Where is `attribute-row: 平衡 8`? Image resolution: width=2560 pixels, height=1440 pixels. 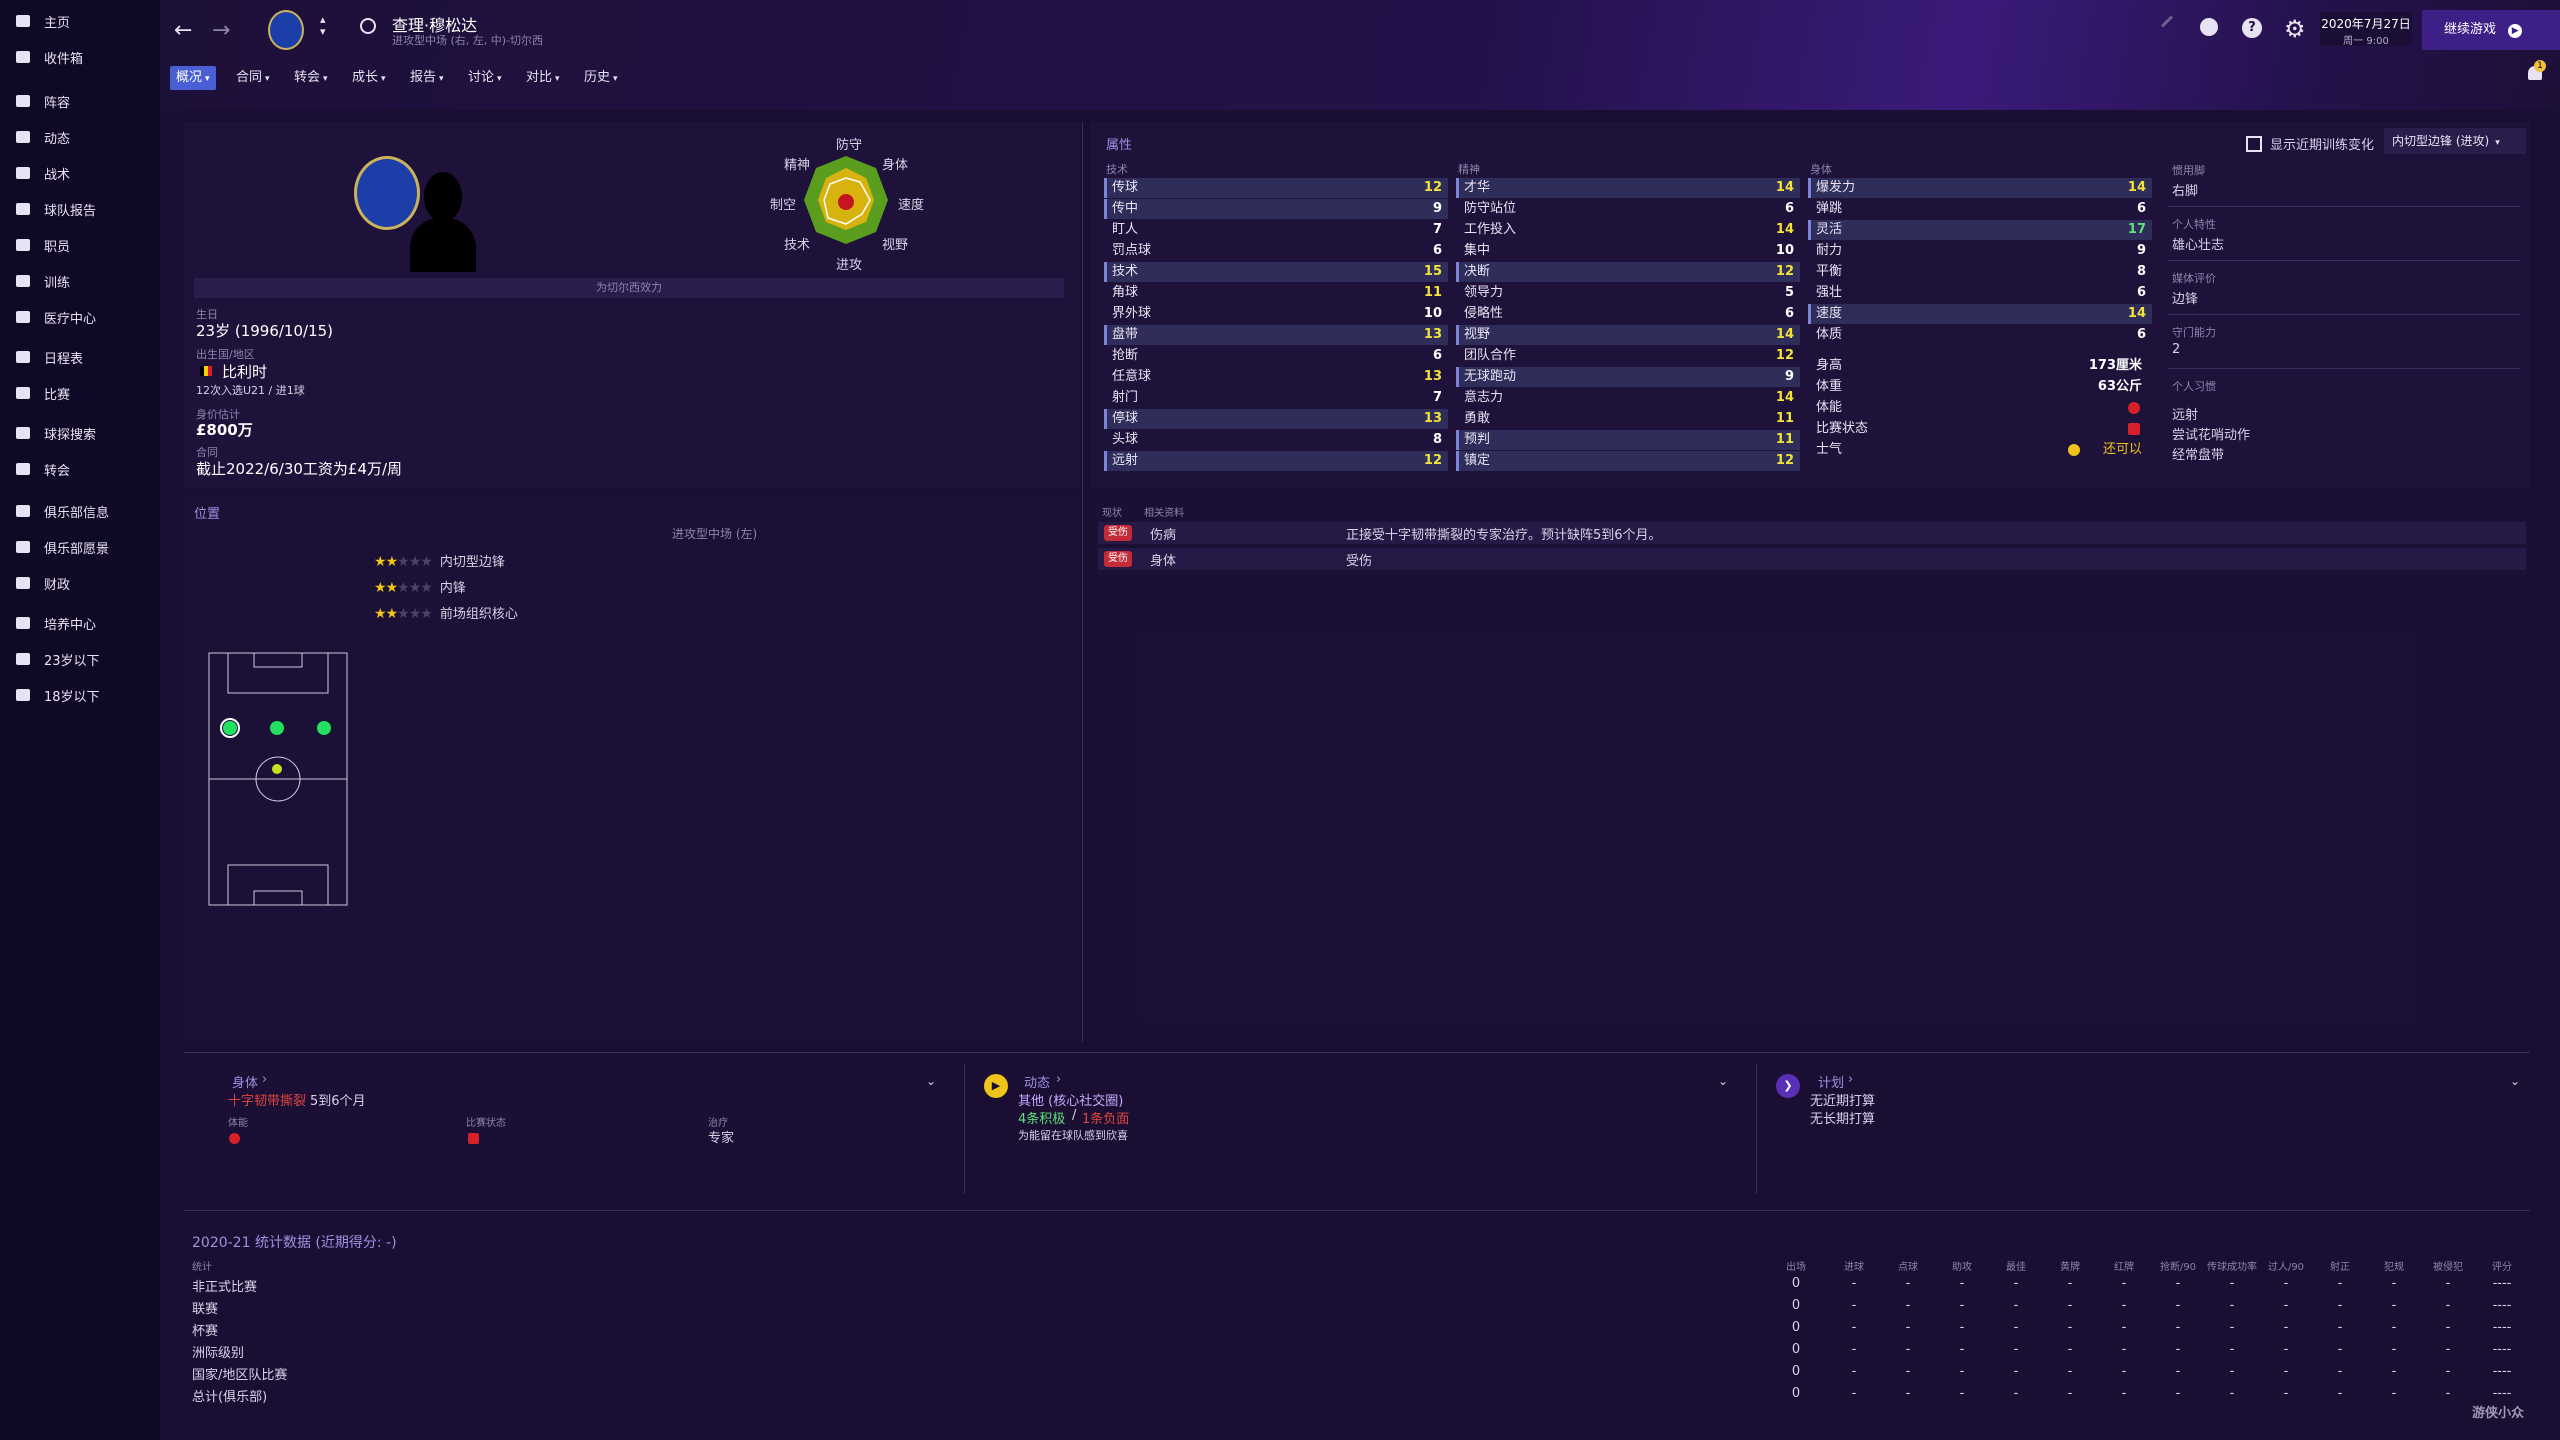
attribute-row: 平衡 8 is located at coordinates (1980, 272).